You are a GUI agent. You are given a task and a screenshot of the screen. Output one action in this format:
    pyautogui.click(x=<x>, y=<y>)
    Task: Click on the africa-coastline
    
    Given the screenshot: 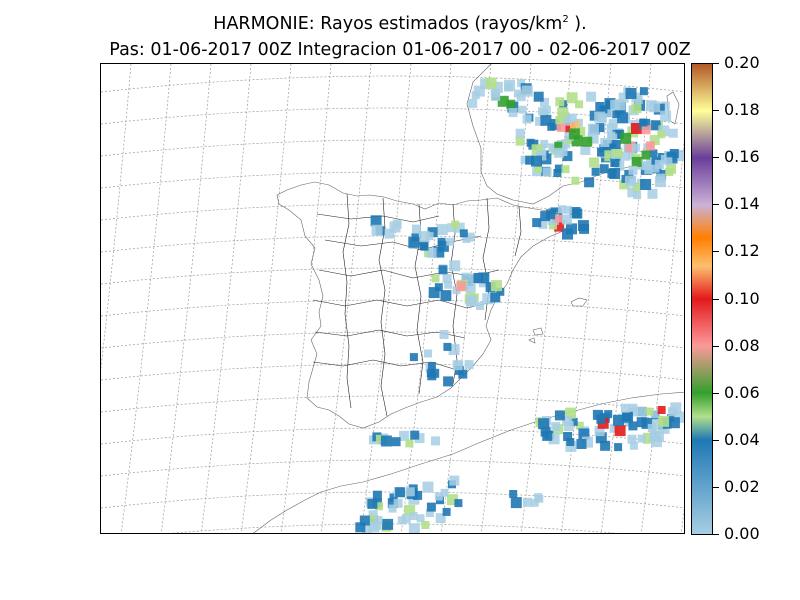 What is the action you would take?
    pyautogui.click(x=468, y=462)
    